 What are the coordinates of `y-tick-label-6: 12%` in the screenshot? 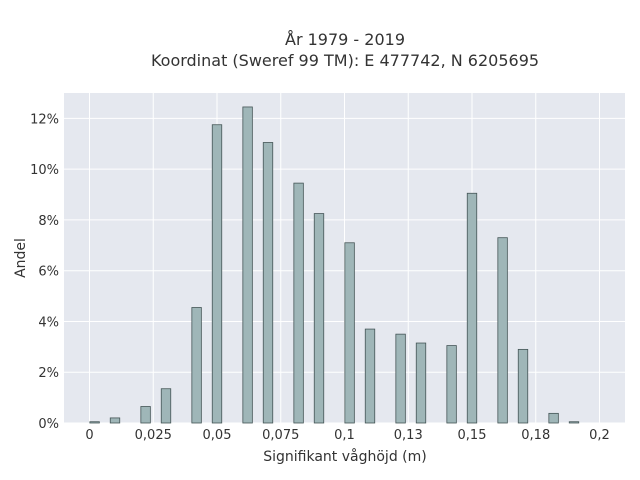 It's located at (44, 119).